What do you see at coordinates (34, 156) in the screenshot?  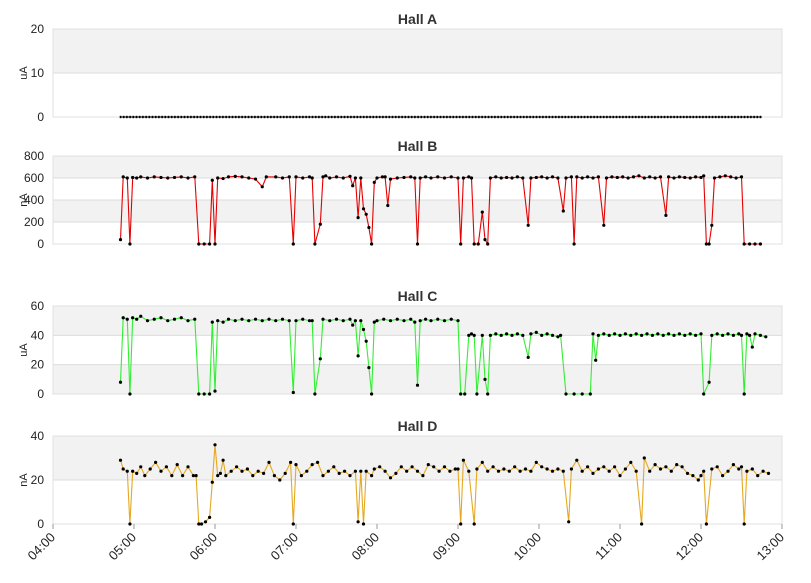 I see `y-tick-label: 800` at bounding box center [34, 156].